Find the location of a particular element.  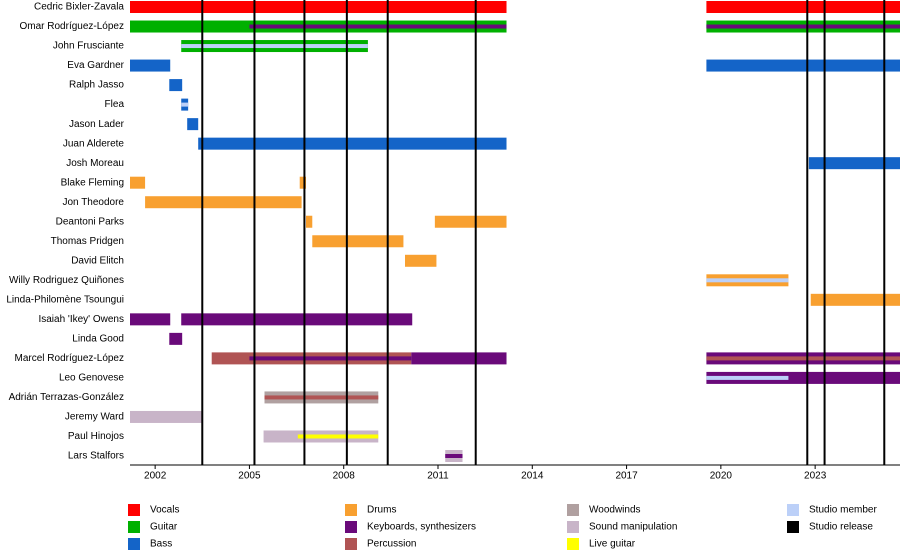

member-label: Eva Gardner is located at coordinates (95, 65).